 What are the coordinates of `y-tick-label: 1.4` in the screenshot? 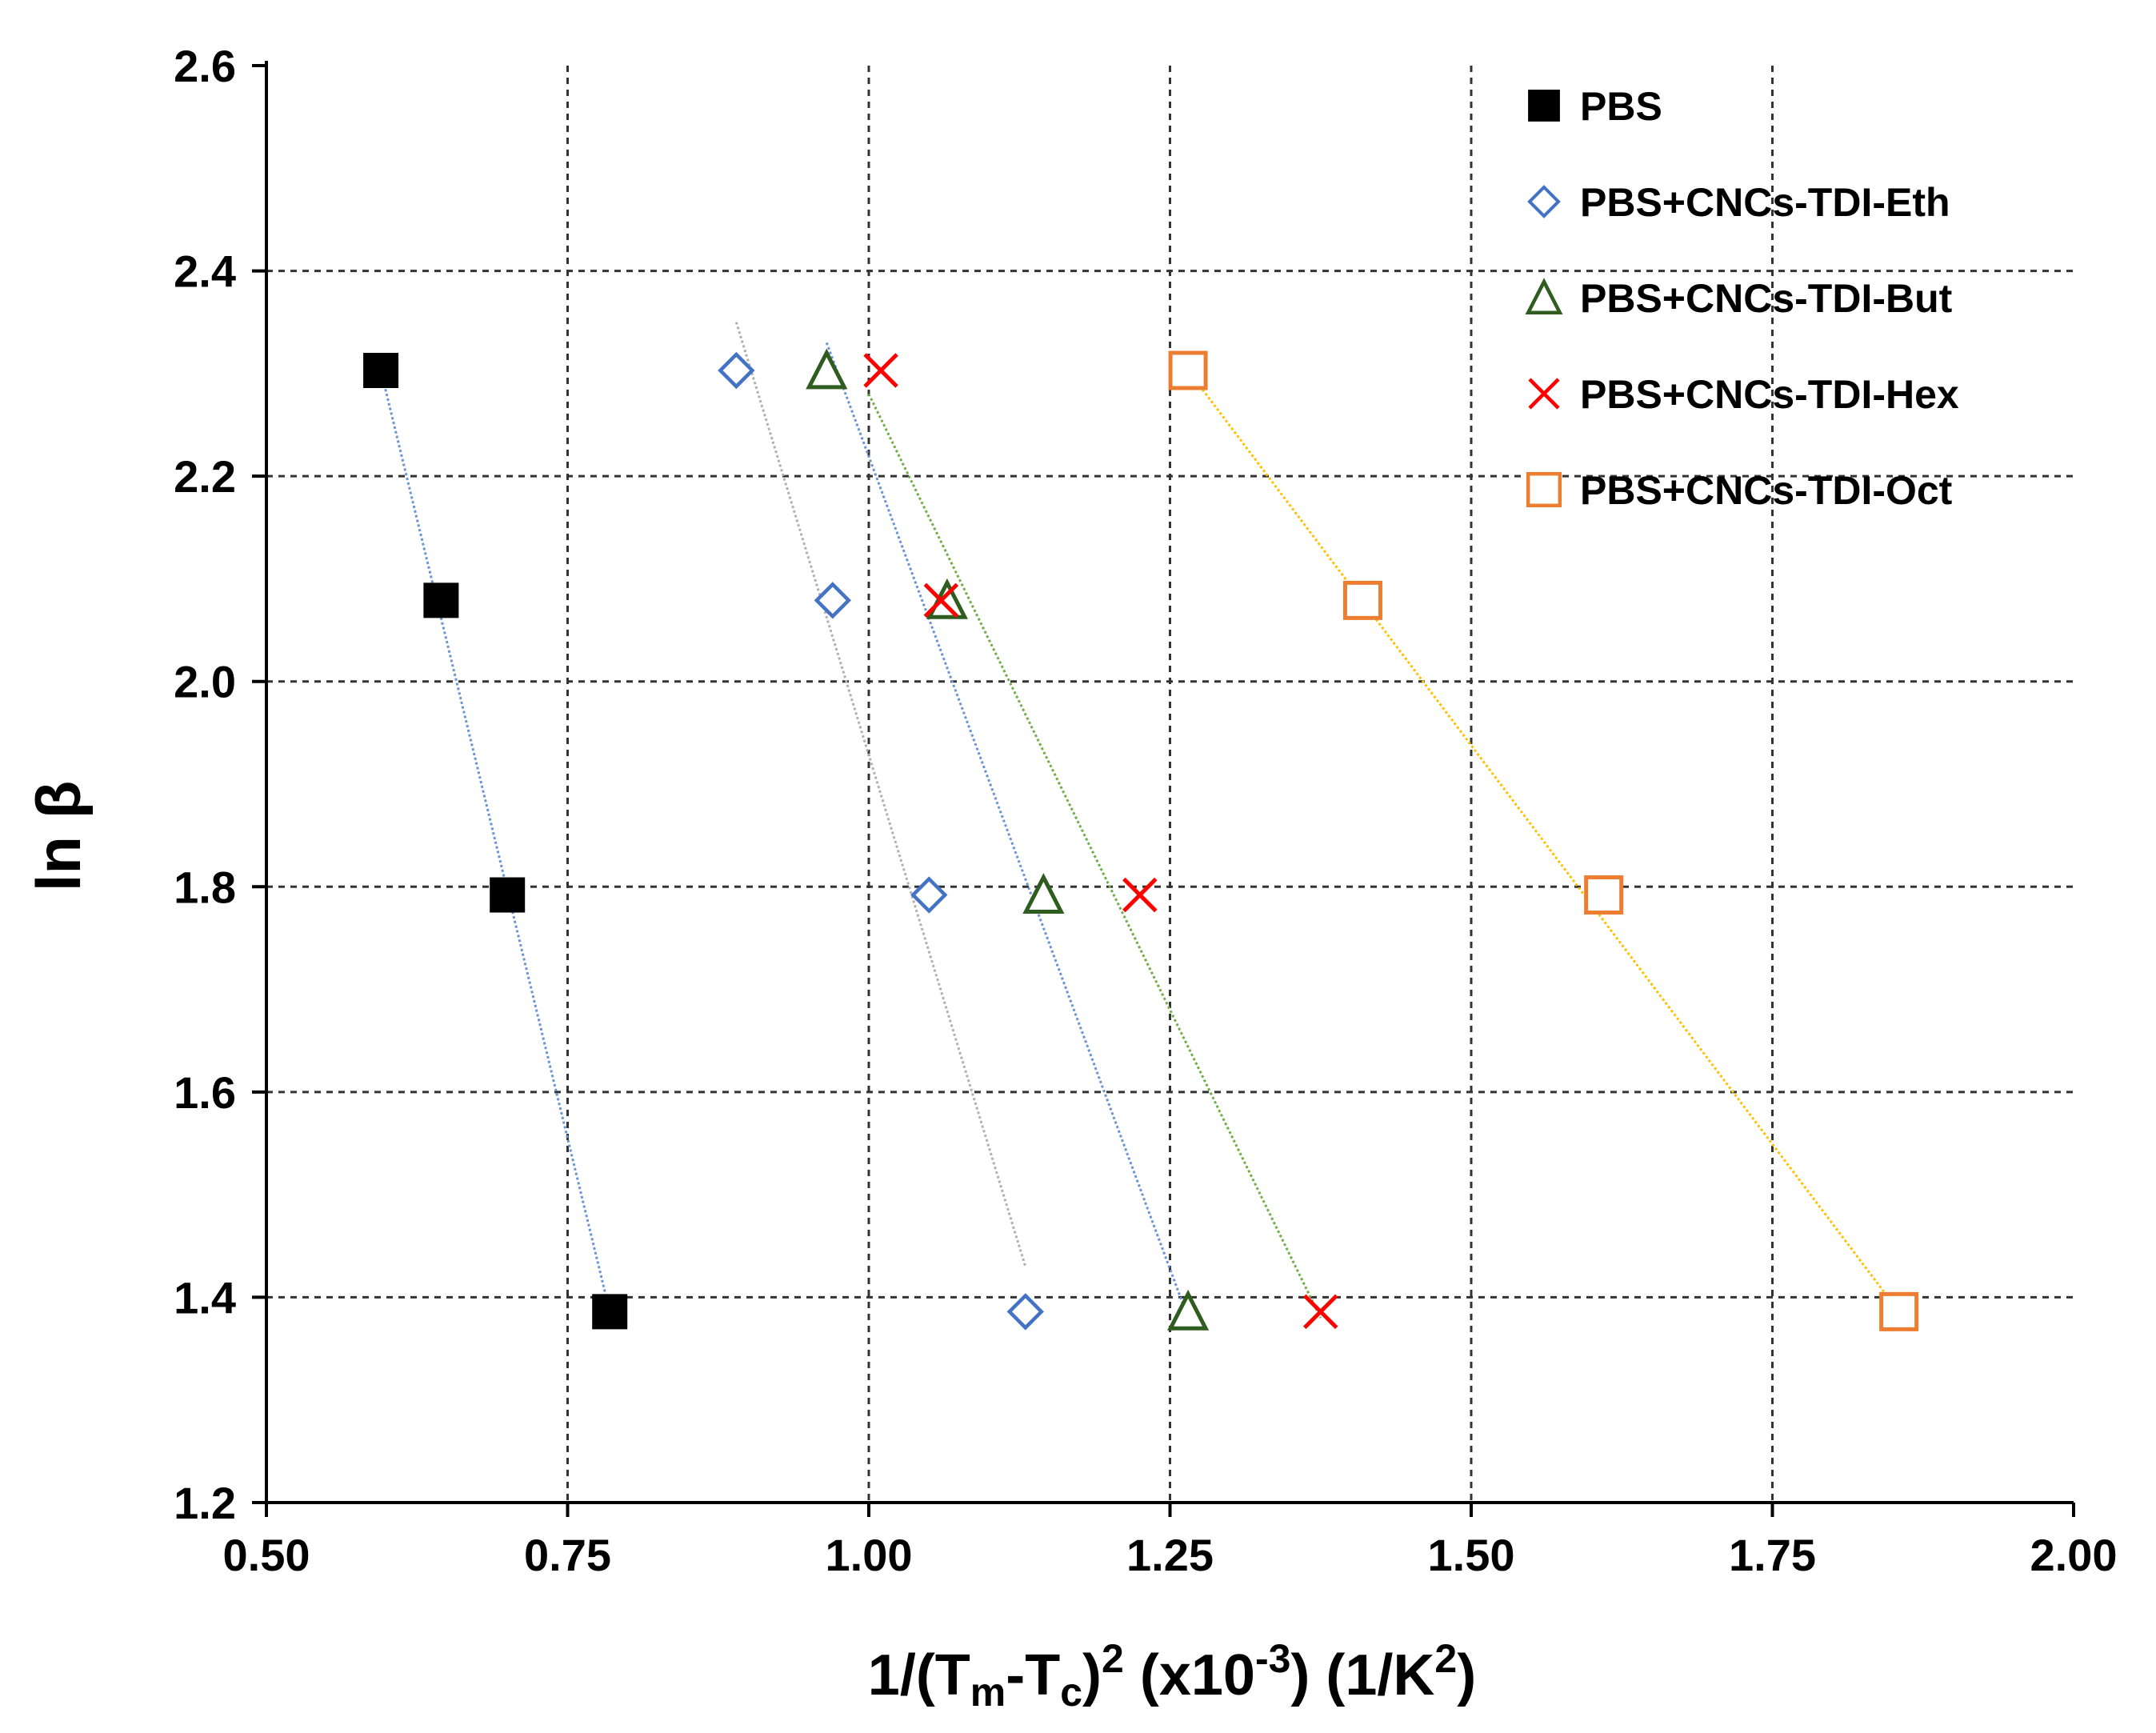 It's located at (205, 1297).